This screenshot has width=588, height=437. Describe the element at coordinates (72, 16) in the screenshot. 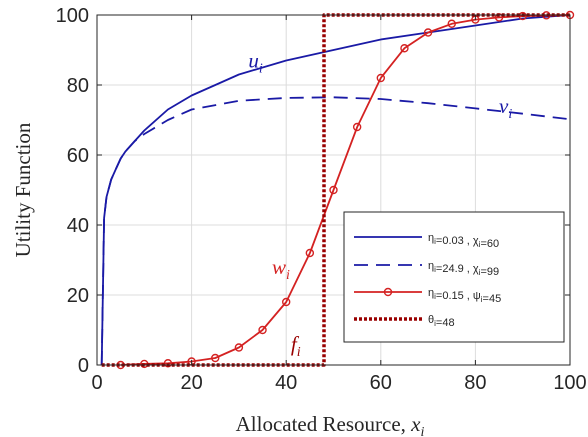

I see `y-tick-label: 100` at that location.